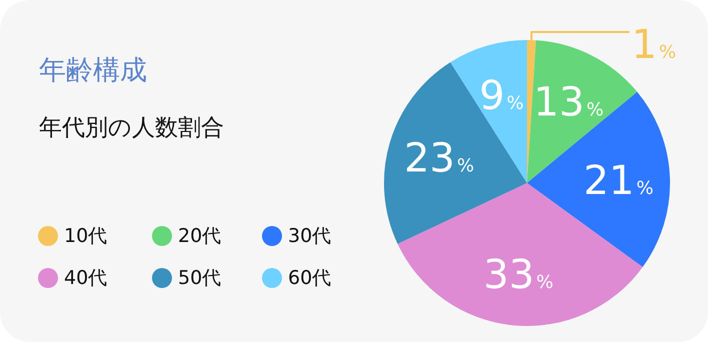  I want to click on text: 年代別の人数割合, so click(131, 128).